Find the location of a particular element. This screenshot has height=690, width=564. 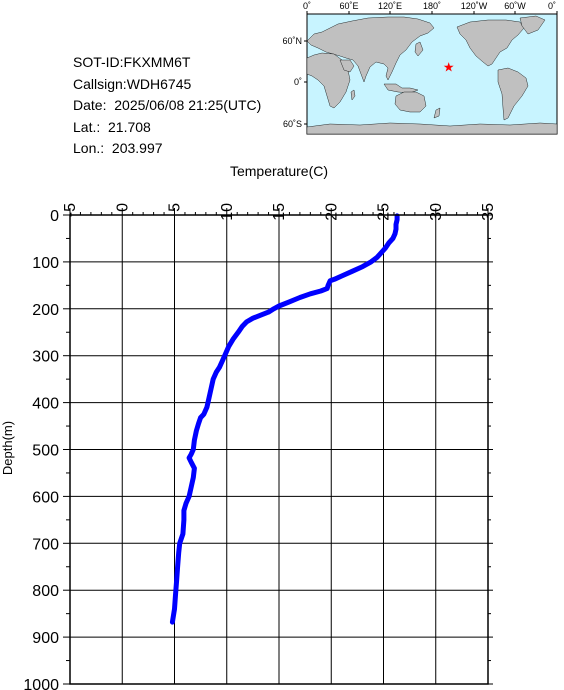

x-tick-labels: -5 0 5 10 15 20 25 30 35 is located at coordinates (279, 212).